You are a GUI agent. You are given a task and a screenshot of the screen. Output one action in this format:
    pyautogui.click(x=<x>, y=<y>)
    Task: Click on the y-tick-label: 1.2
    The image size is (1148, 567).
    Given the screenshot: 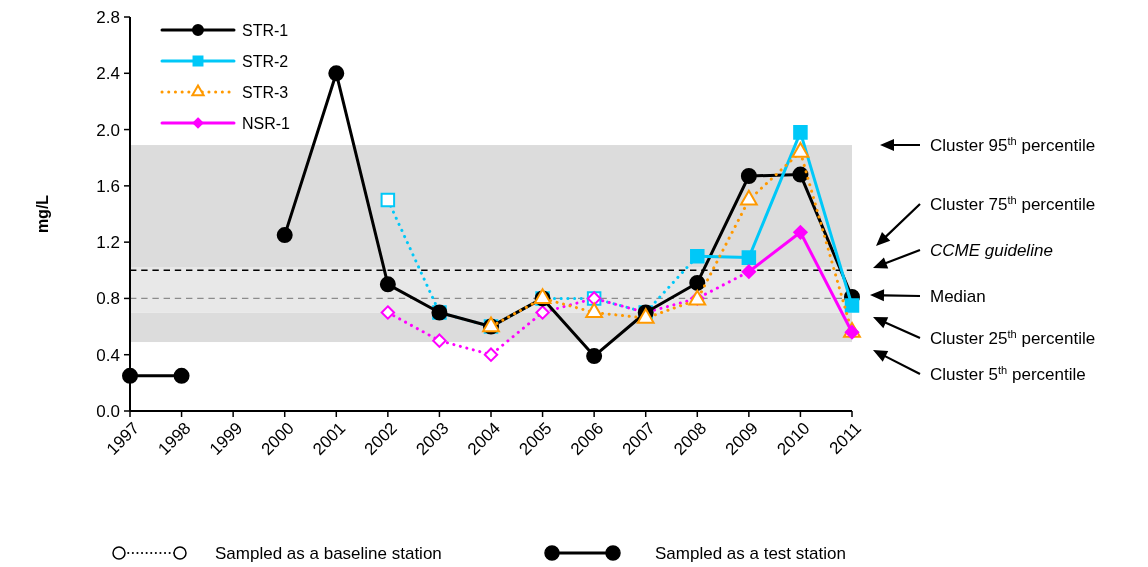 What is the action you would take?
    pyautogui.click(x=108, y=243)
    